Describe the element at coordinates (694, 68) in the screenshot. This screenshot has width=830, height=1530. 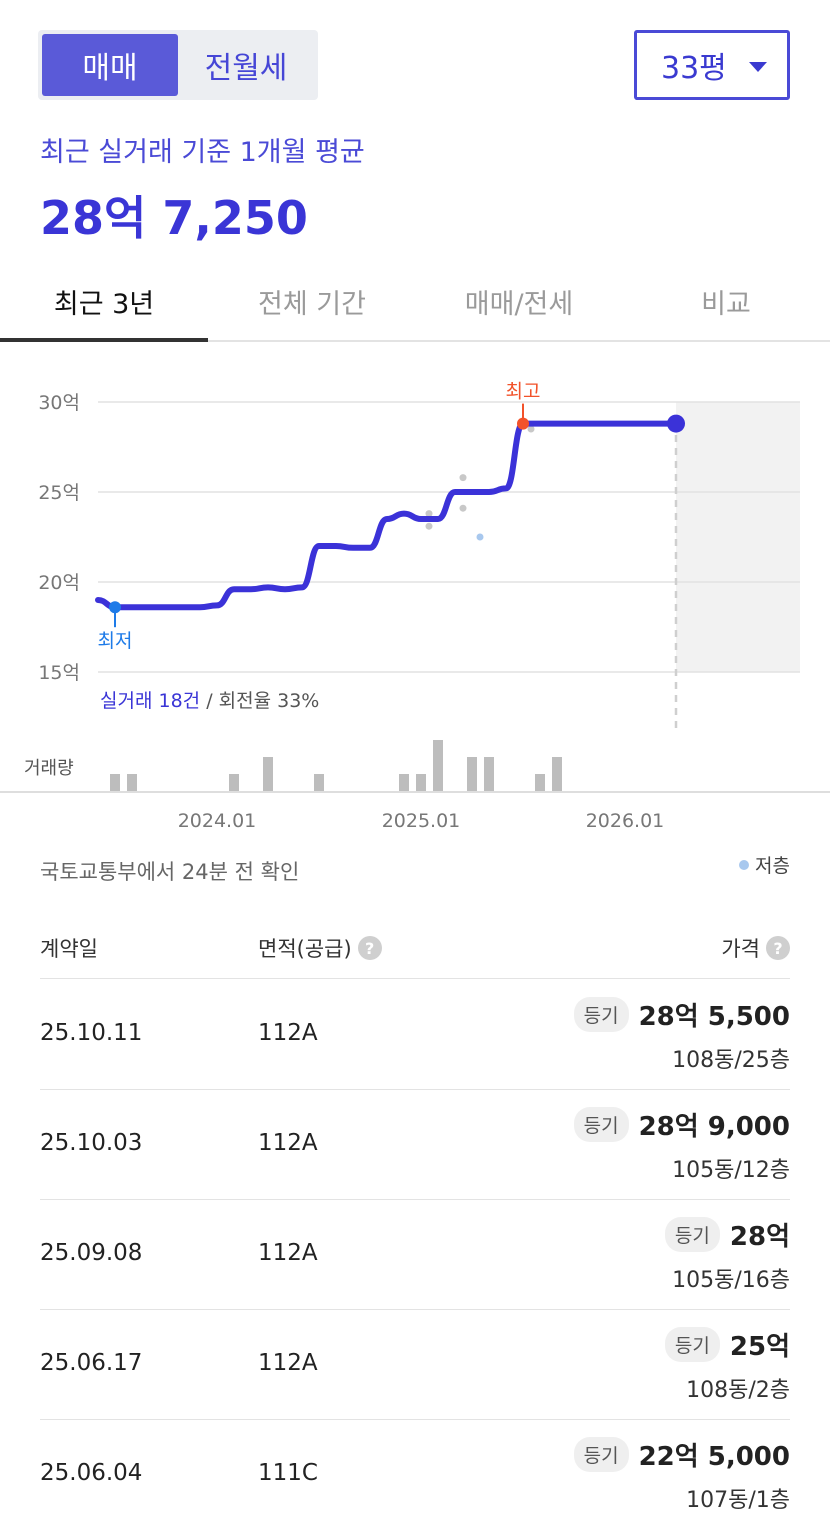
I see `size-select-value: 33평` at that location.